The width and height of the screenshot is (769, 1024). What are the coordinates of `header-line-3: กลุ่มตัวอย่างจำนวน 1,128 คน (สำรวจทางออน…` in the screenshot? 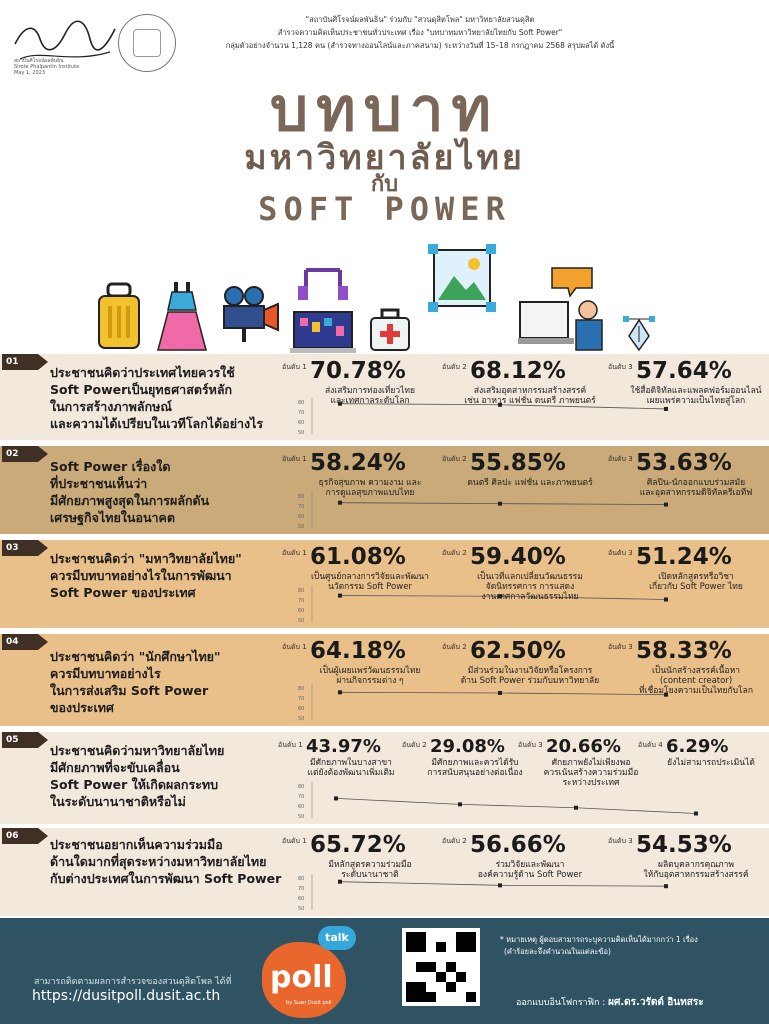 It's located at (420, 45).